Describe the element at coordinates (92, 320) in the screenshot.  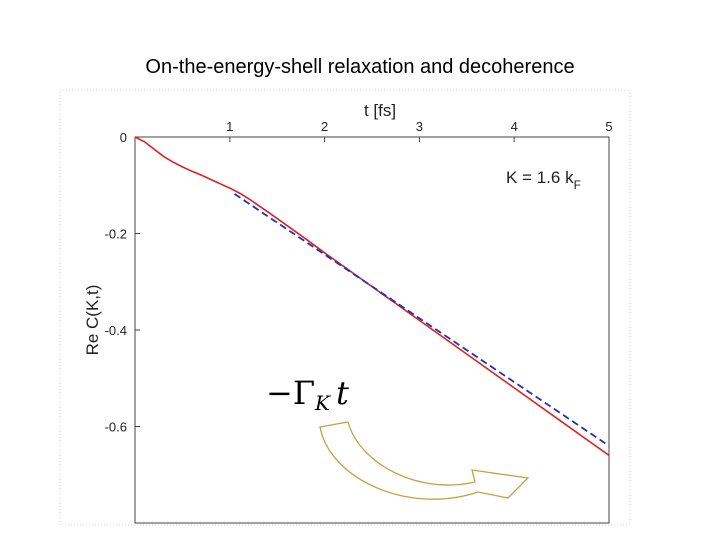
I see `y-axis-label: Re C(K,t)` at that location.